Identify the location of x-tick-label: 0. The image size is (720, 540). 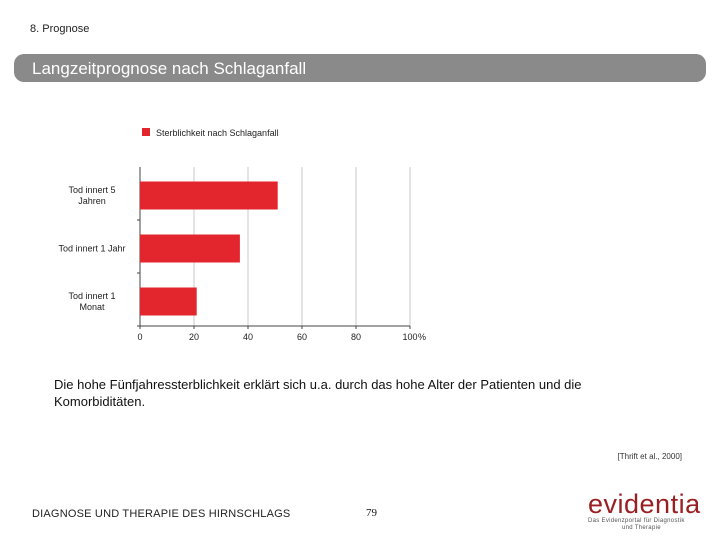
(139, 337).